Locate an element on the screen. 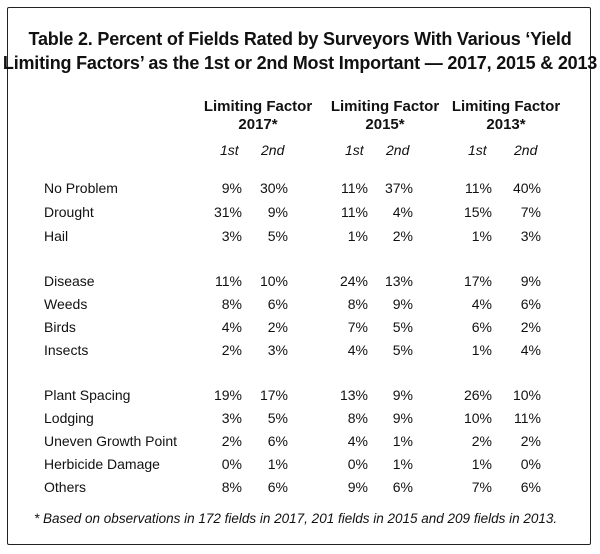 This screenshot has width=600, height=554. column-group-year: 2015* is located at coordinates (385, 124).